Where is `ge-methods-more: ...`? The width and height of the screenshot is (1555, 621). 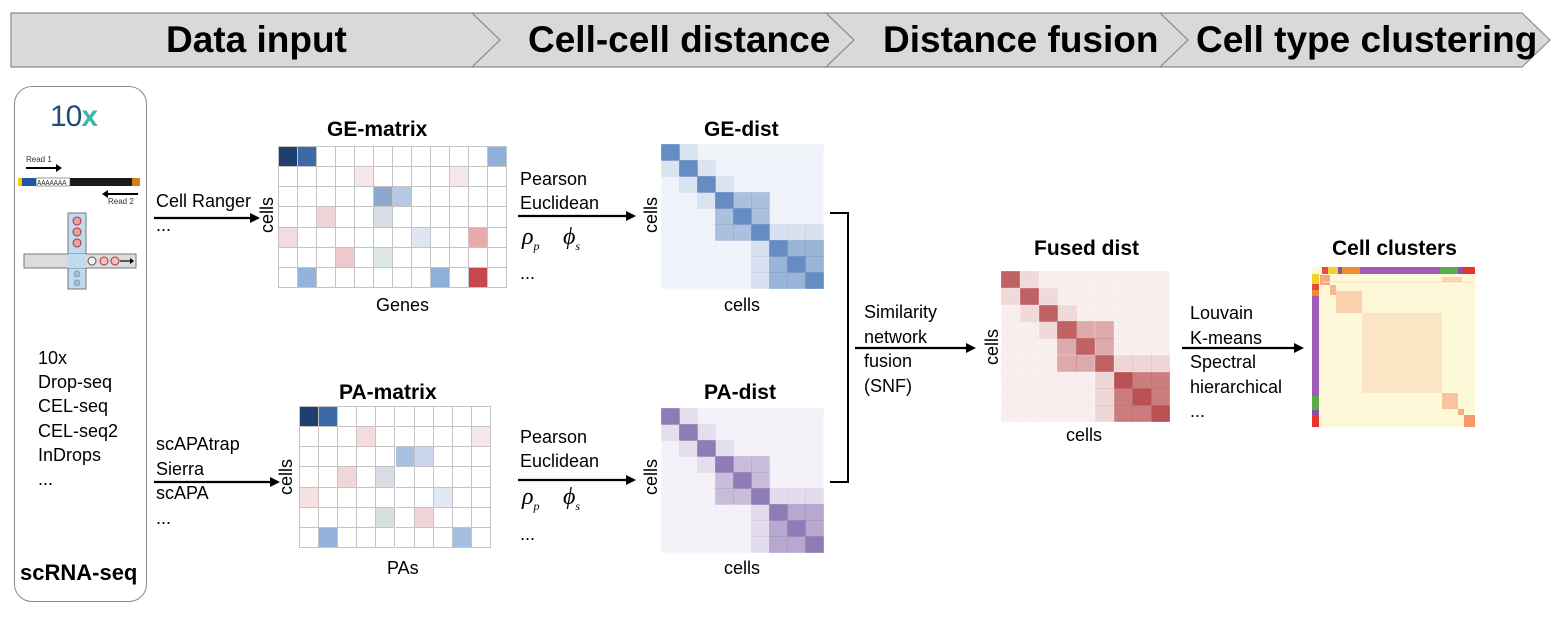
ge-methods-more: ... is located at coordinates (528, 273).